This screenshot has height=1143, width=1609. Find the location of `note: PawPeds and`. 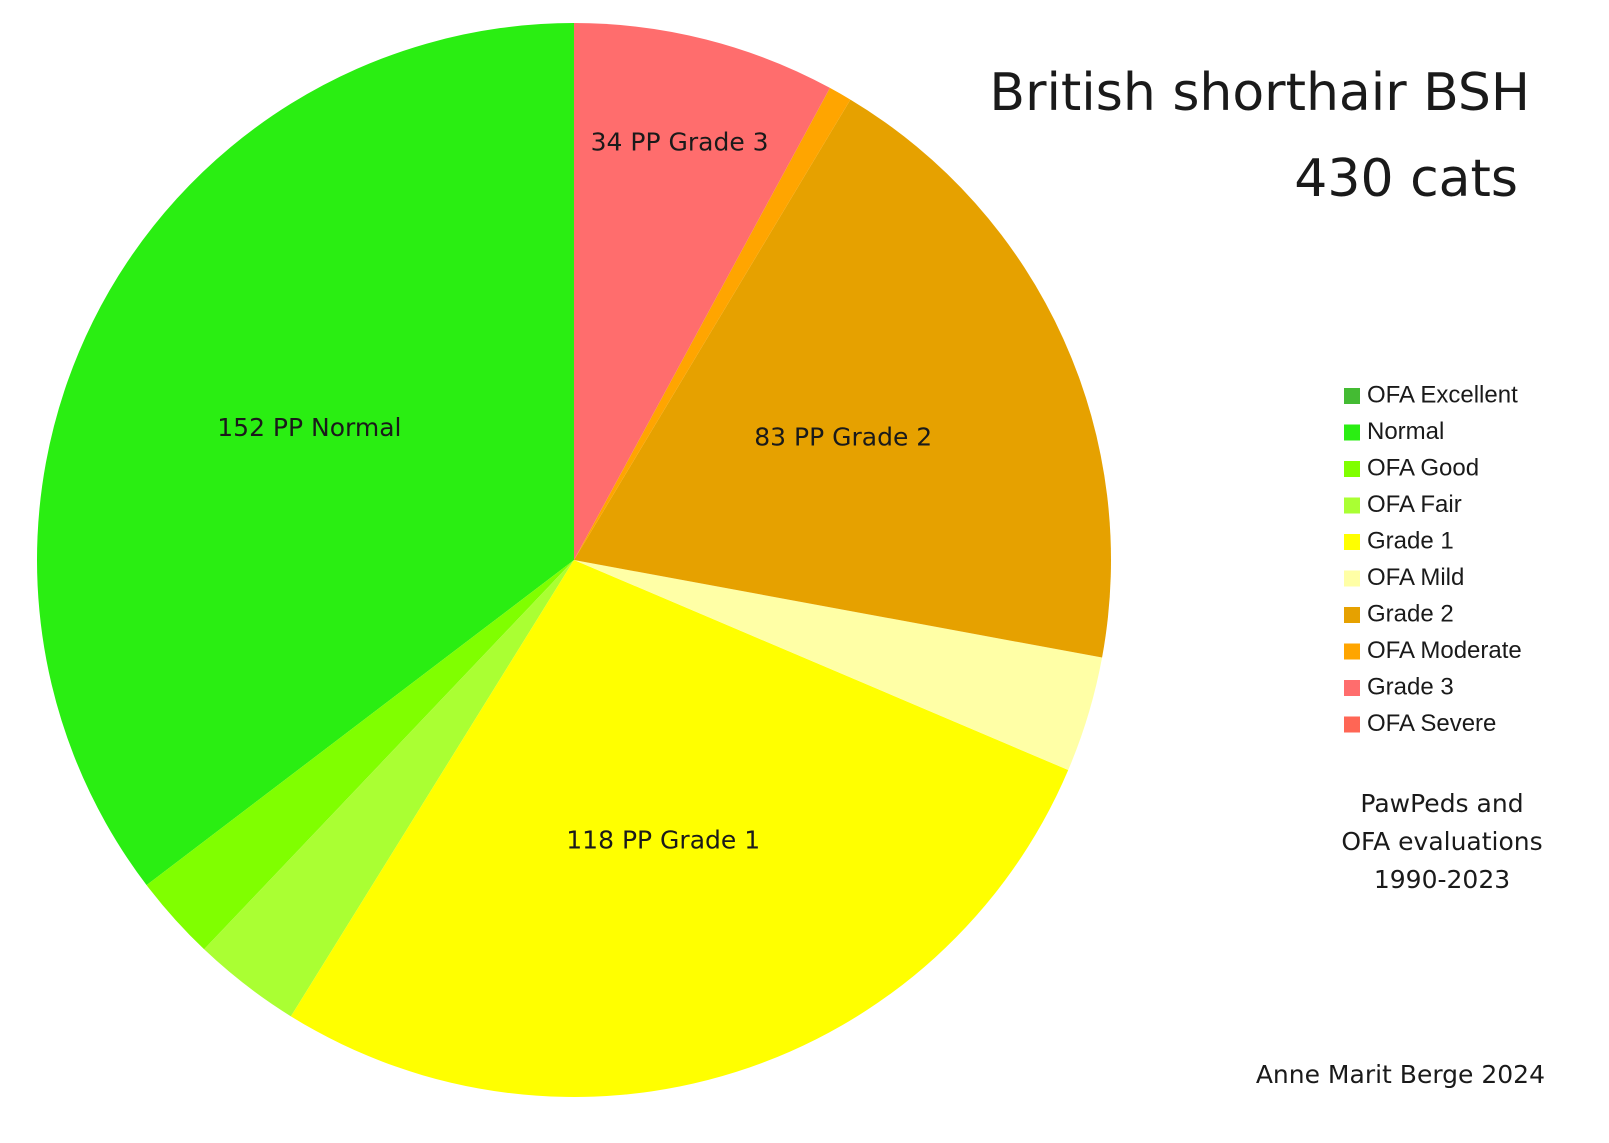

note: PawPeds and is located at coordinates (1441, 803).